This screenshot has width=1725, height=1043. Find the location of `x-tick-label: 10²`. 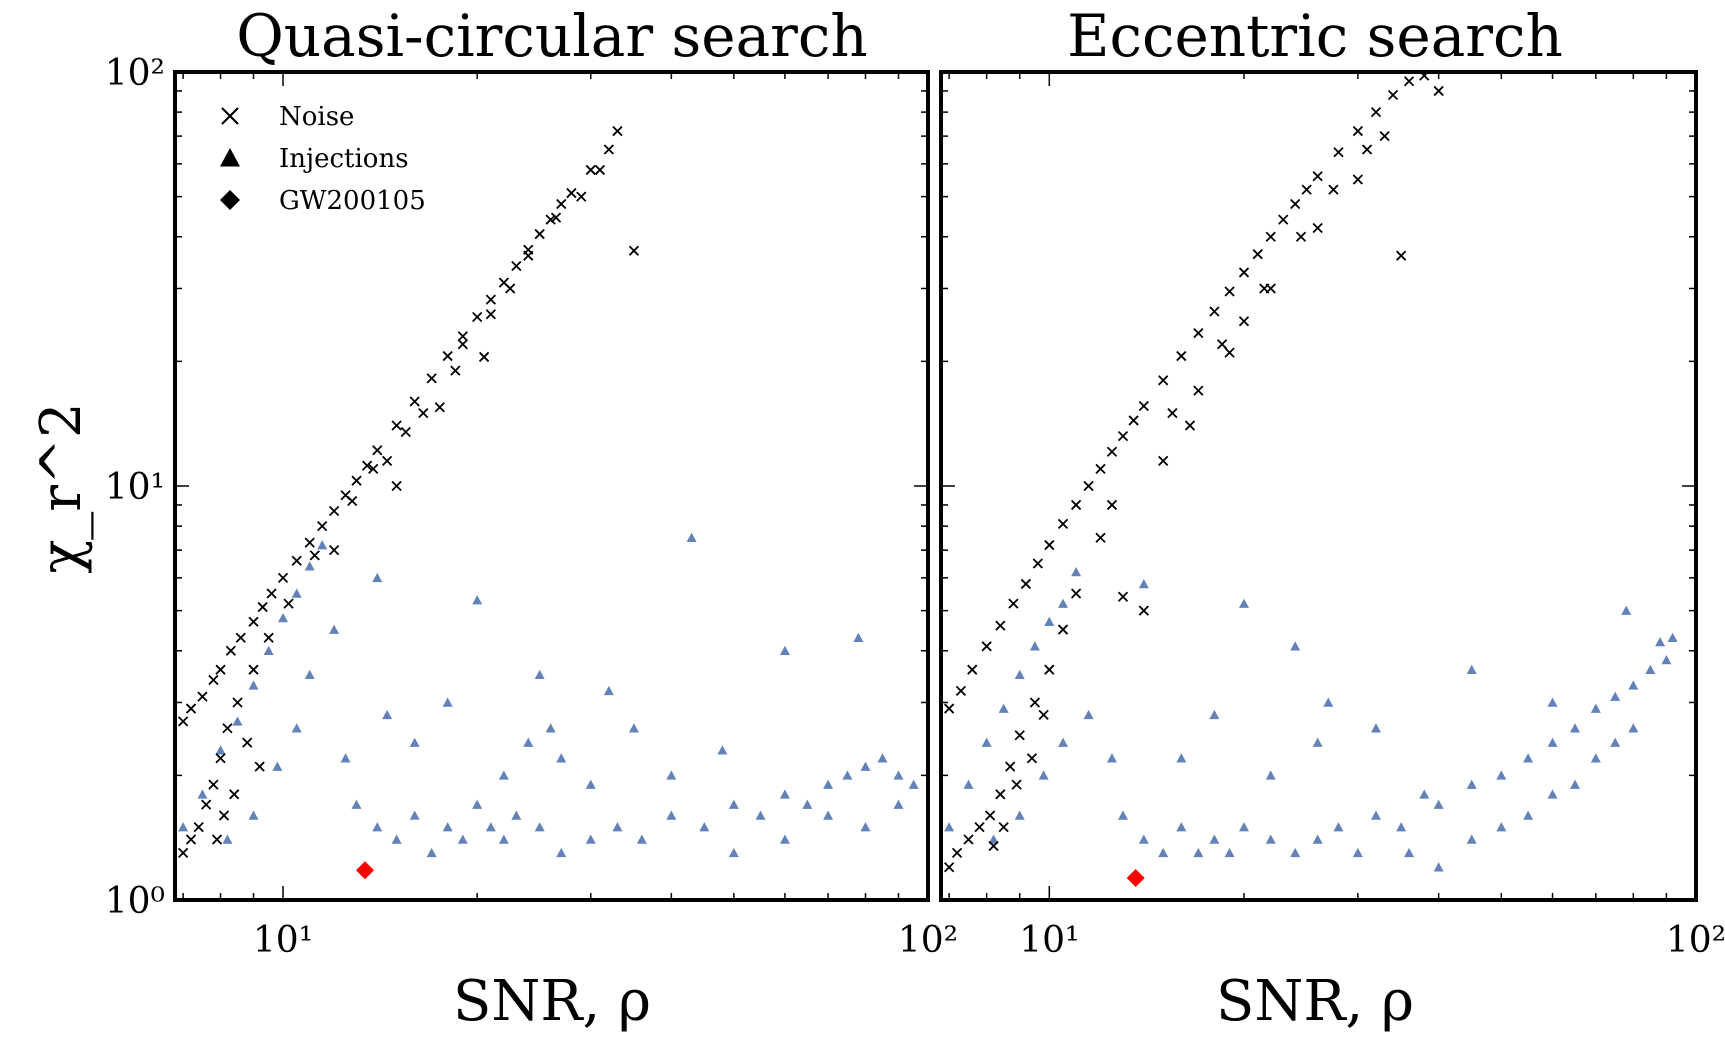

x-tick-label: 10² is located at coordinates (1695, 940).